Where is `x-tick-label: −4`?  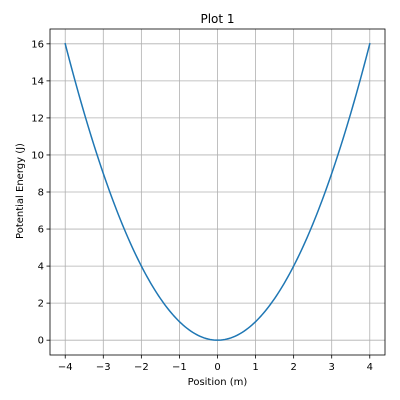 x-tick-label: −4 is located at coordinates (65, 367).